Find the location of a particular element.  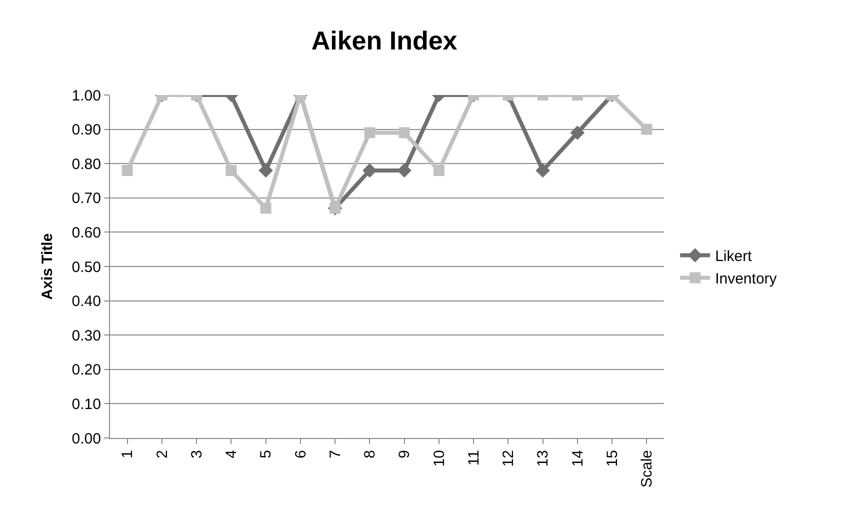

y-tick-label: 0.30 is located at coordinates (86, 335).